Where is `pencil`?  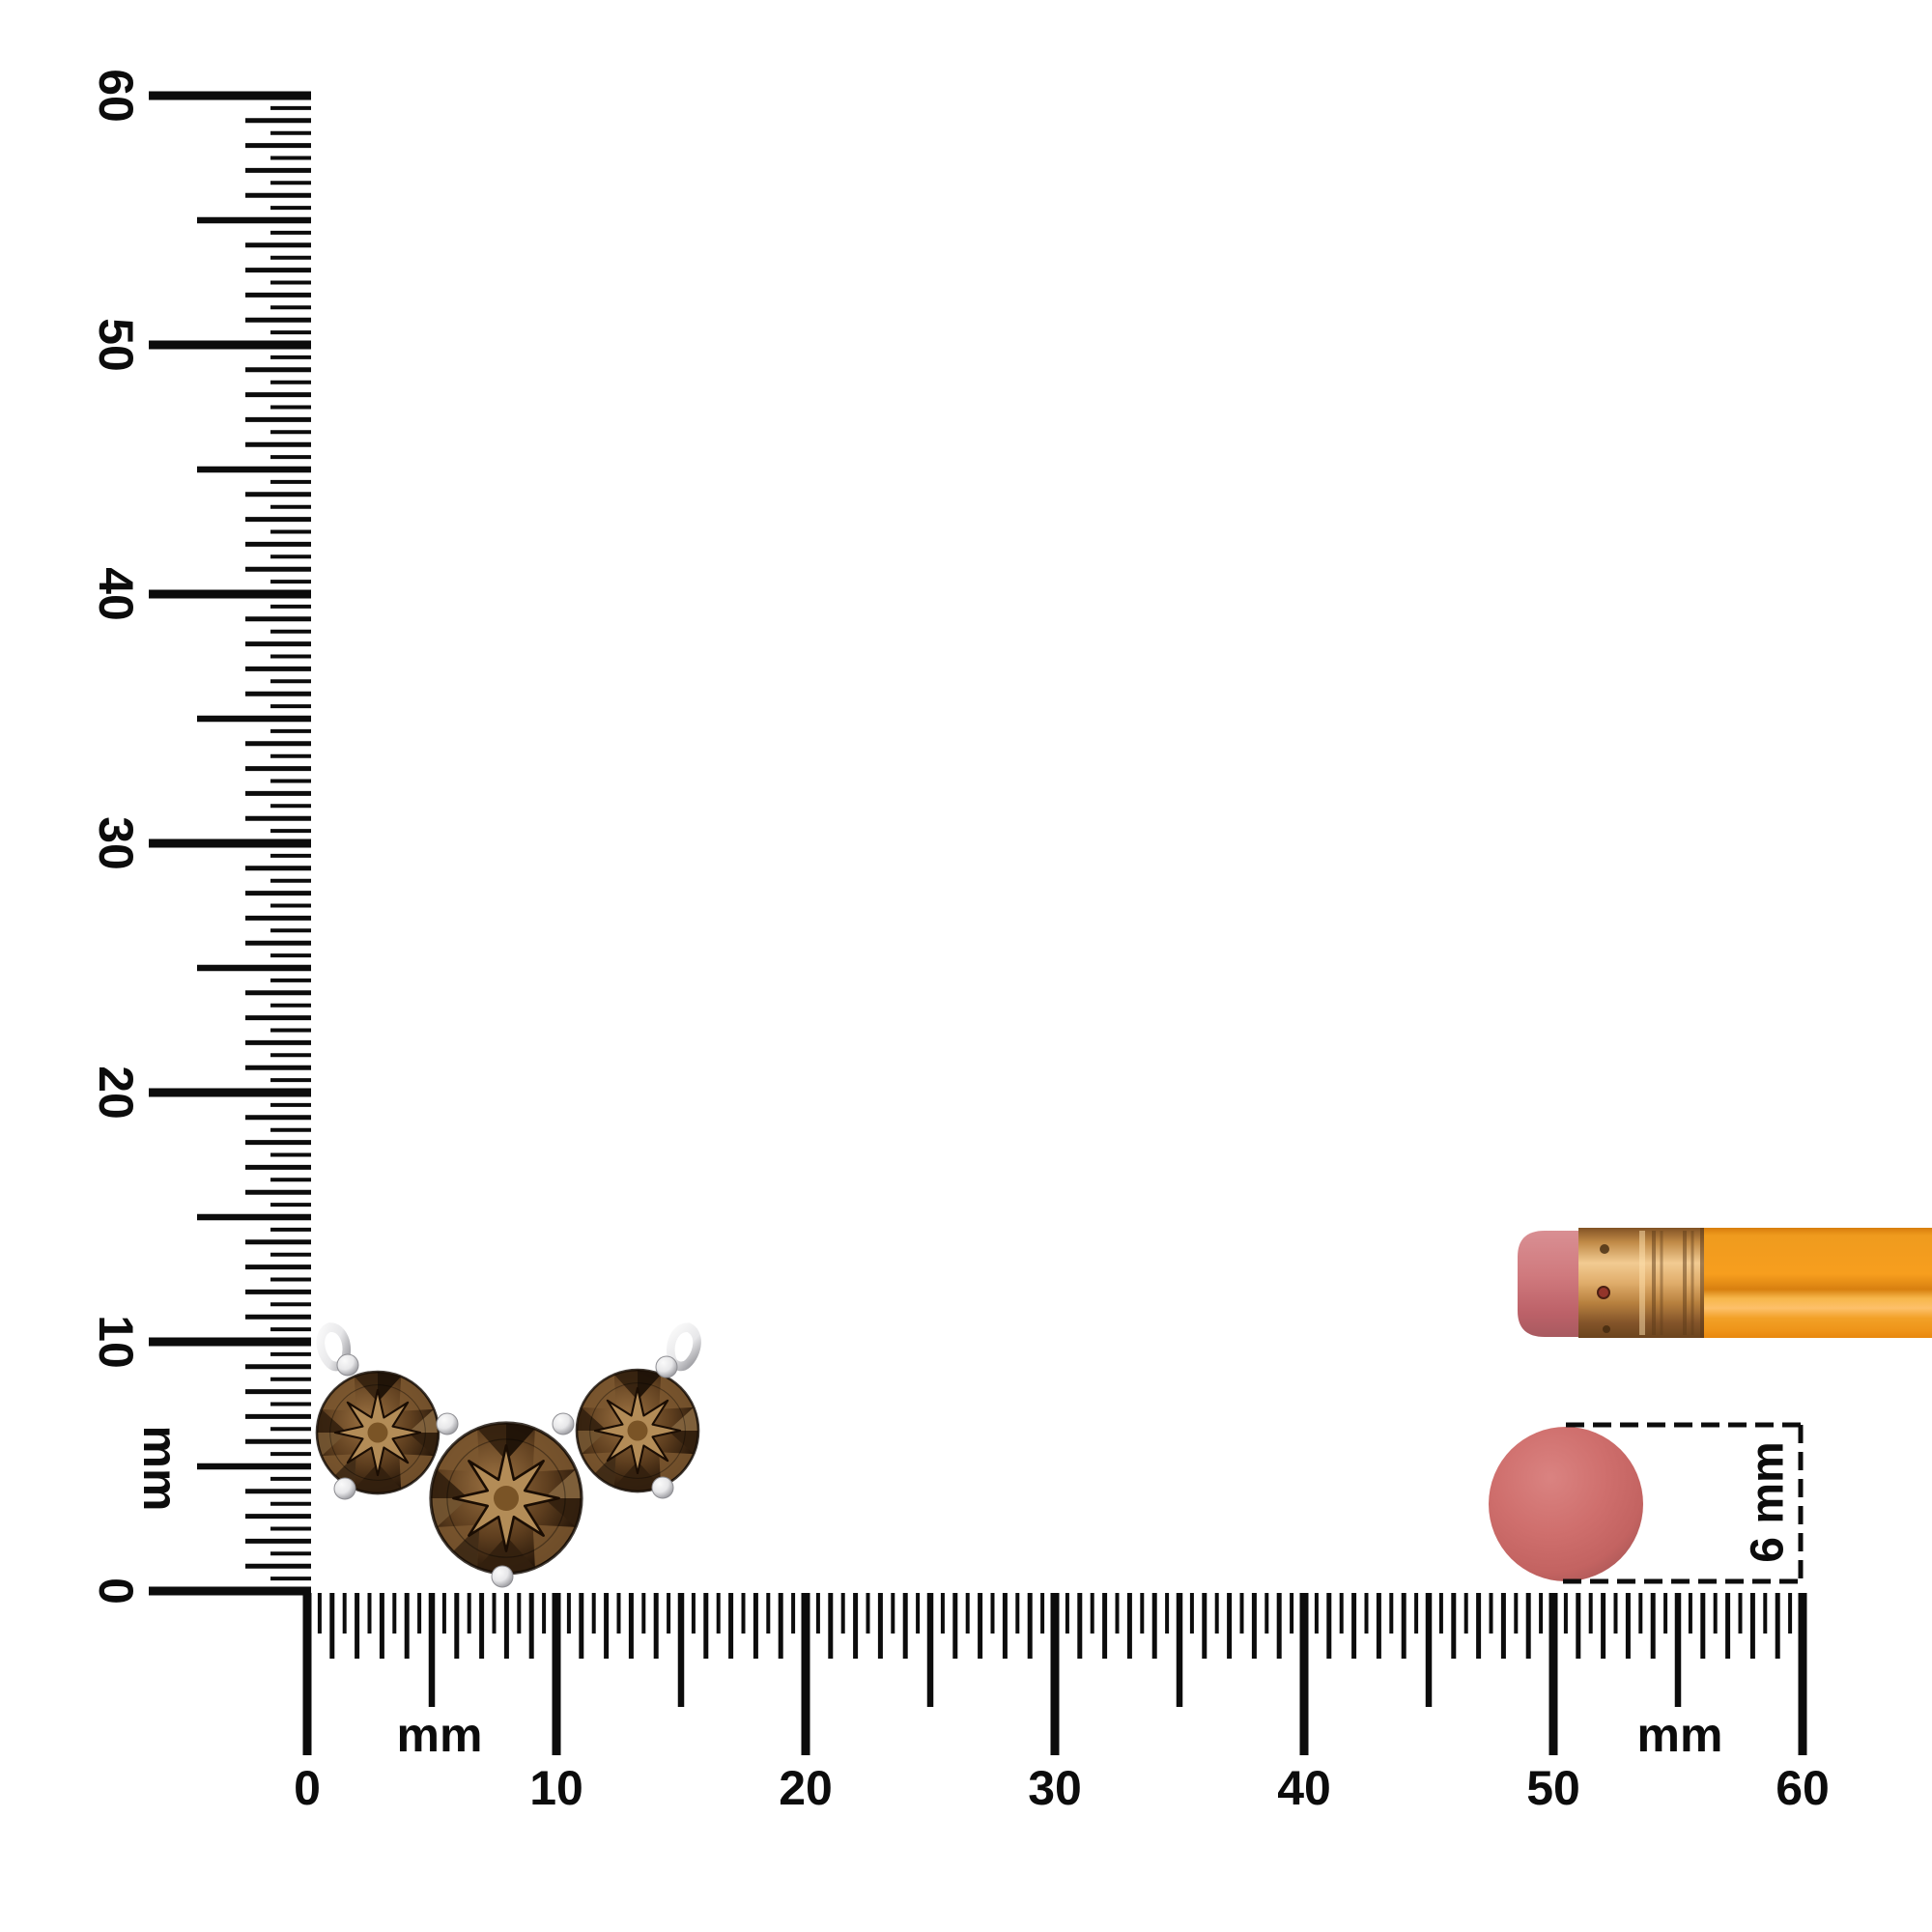
pencil is located at coordinates (1725, 1283).